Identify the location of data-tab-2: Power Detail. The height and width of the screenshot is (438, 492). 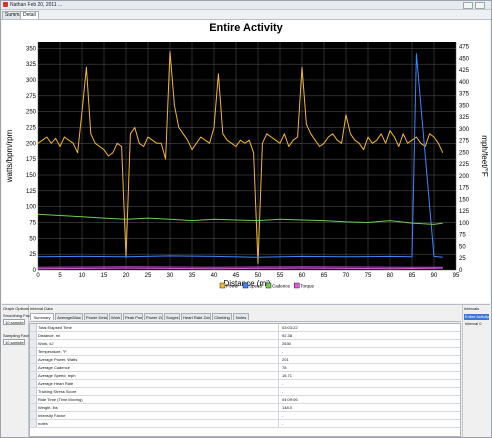
(96, 316).